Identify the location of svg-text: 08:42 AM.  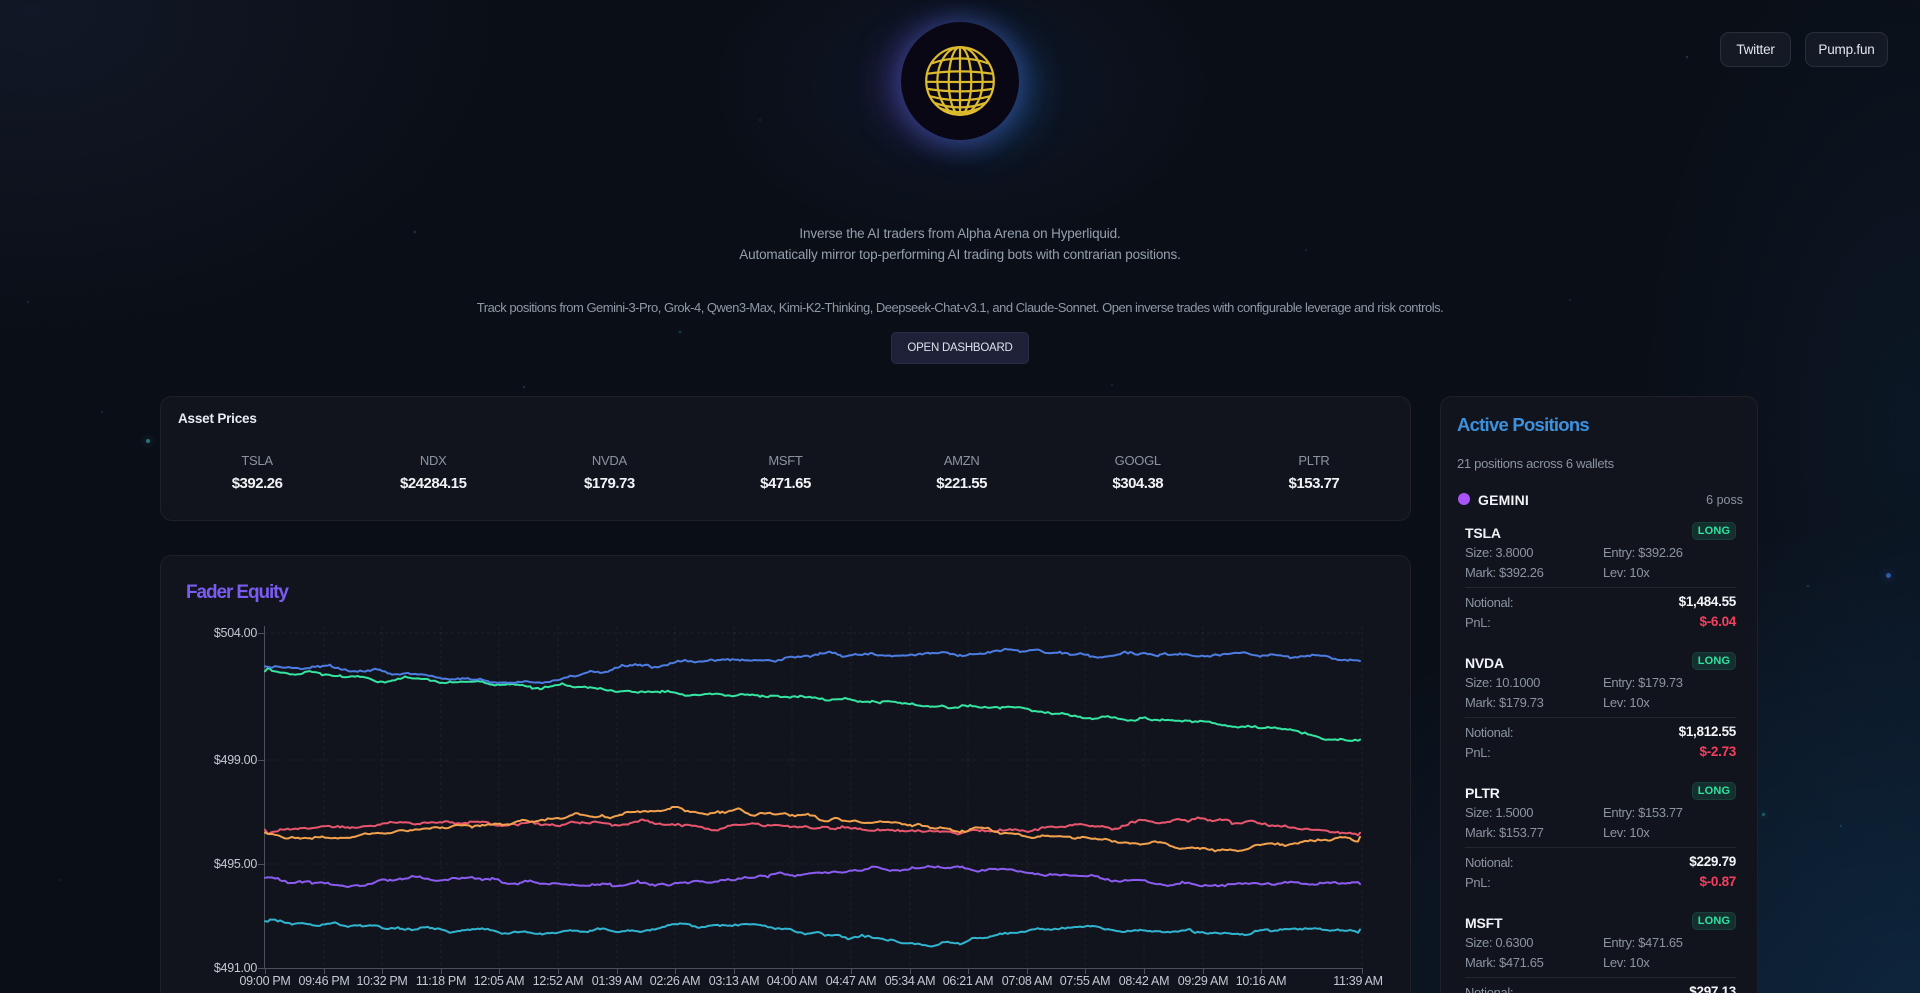
(1144, 981).